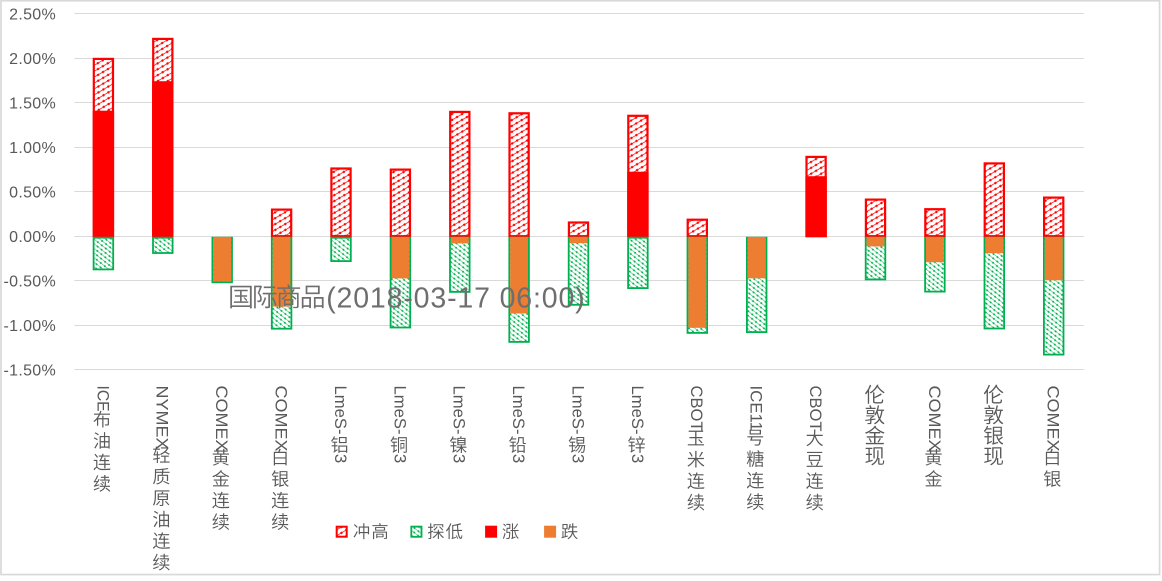 This screenshot has width=1162, height=581. What do you see at coordinates (30, 371) in the screenshot?
I see `svg-text: -1.50%` at bounding box center [30, 371].